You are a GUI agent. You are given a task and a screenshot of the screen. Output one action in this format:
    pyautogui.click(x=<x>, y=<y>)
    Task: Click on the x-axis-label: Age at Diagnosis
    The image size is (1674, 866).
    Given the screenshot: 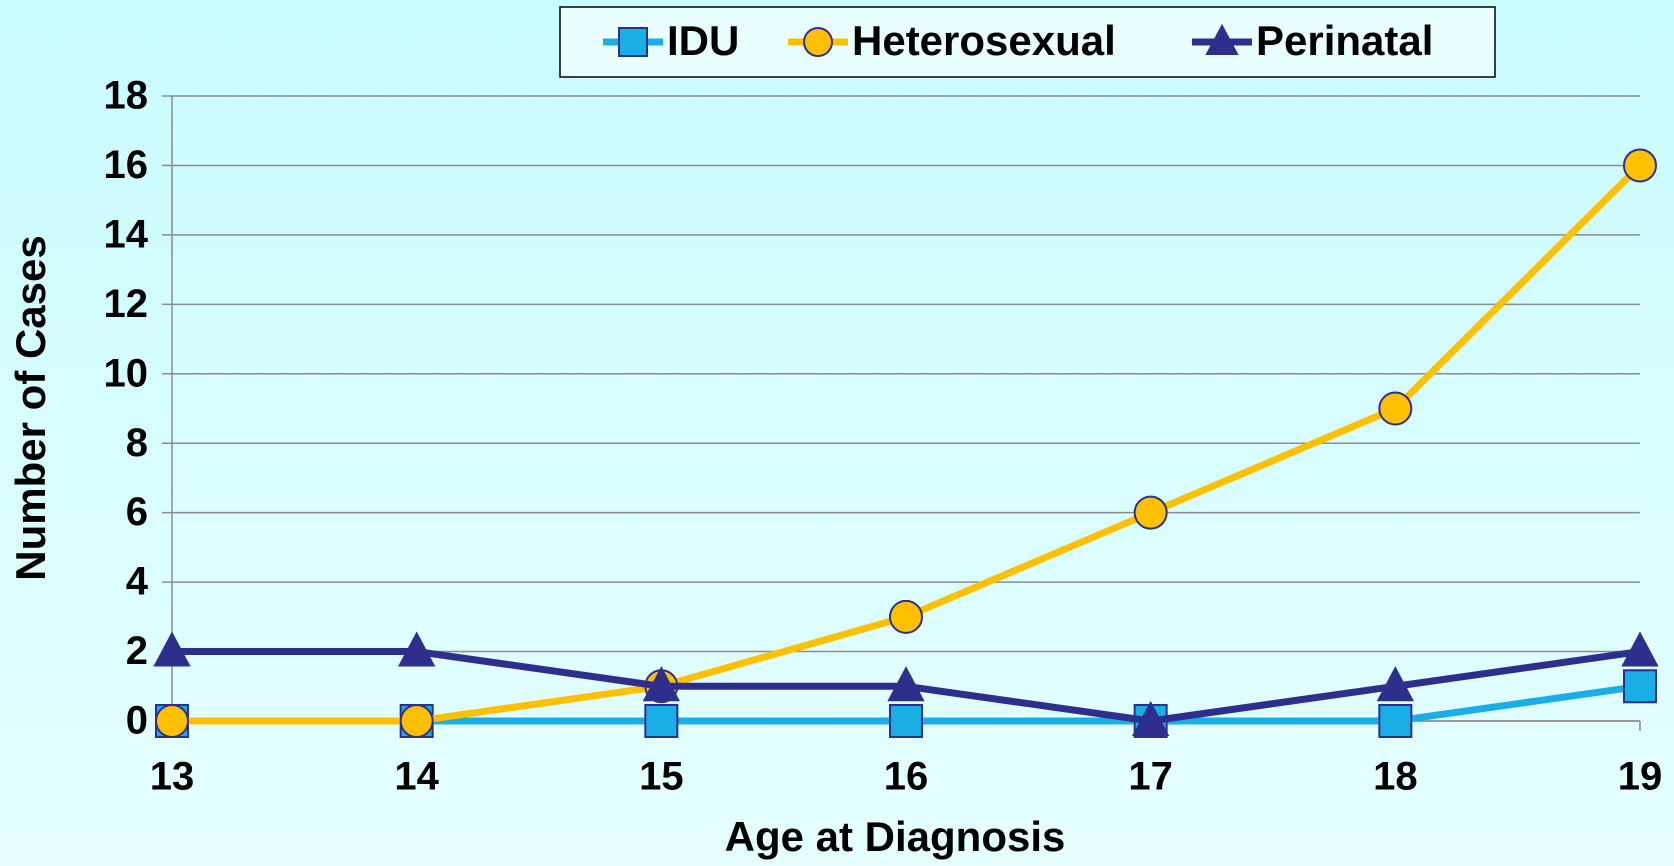 What is the action you would take?
    pyautogui.click(x=895, y=836)
    